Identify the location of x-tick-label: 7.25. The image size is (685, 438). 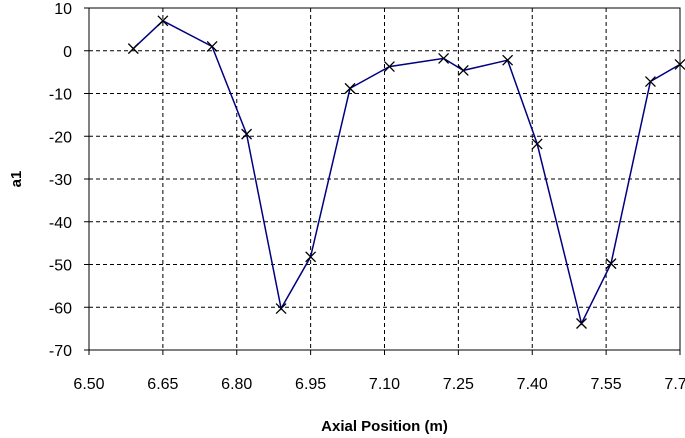
(458, 384).